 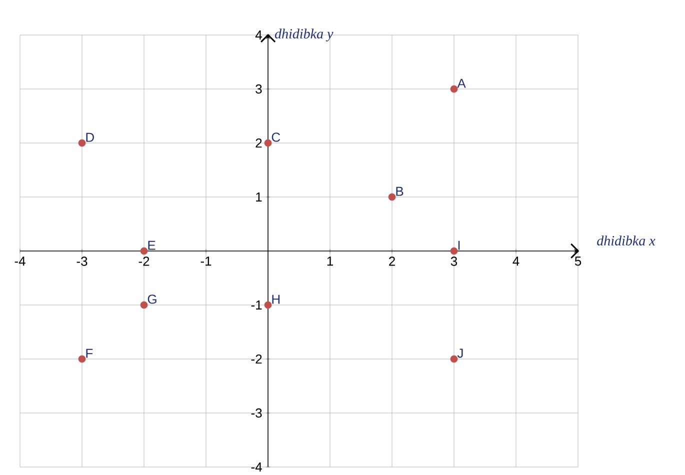 What do you see at coordinates (82, 261) in the screenshot?
I see `x-tick-label: -3` at bounding box center [82, 261].